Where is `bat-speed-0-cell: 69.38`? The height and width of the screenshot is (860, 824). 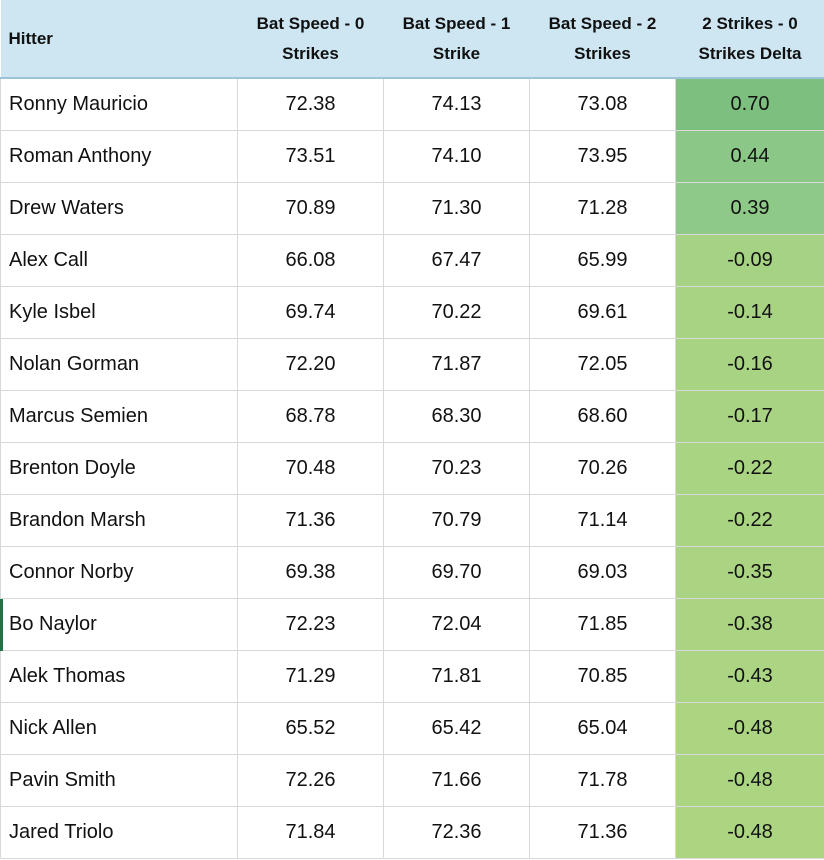
bat-speed-0-cell: 69.38 is located at coordinates (310, 572).